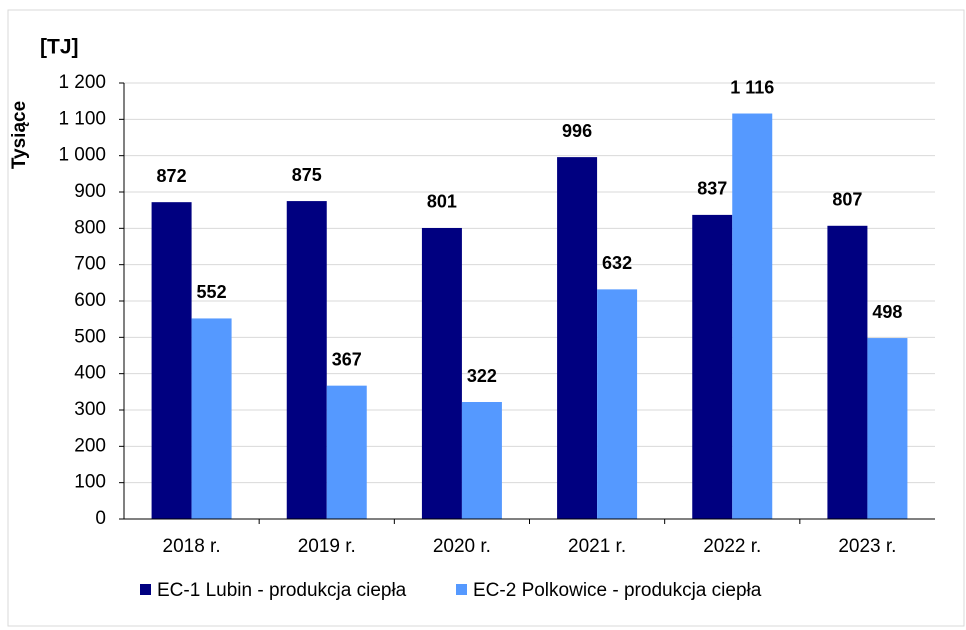 The image size is (966, 630). I want to click on x-tick-label: 2020 r., so click(462, 546).